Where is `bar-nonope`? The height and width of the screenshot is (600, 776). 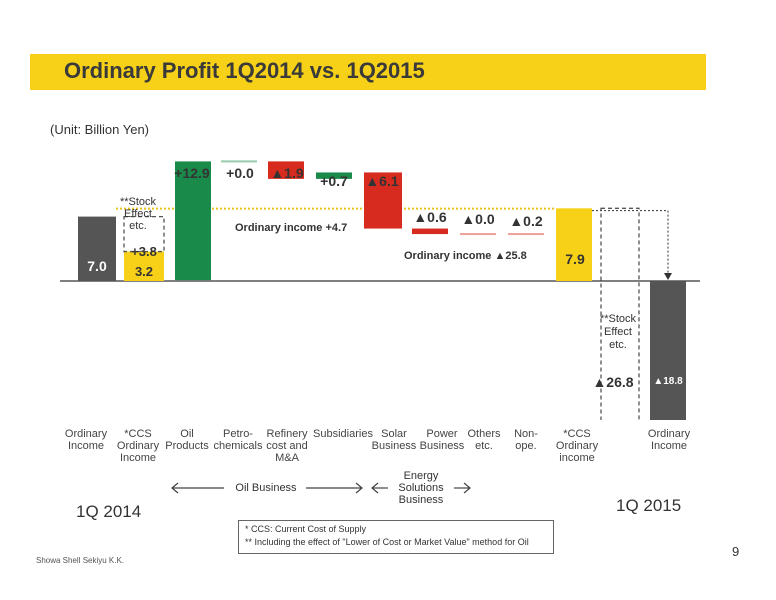
bar-nonope is located at coordinates (526, 234).